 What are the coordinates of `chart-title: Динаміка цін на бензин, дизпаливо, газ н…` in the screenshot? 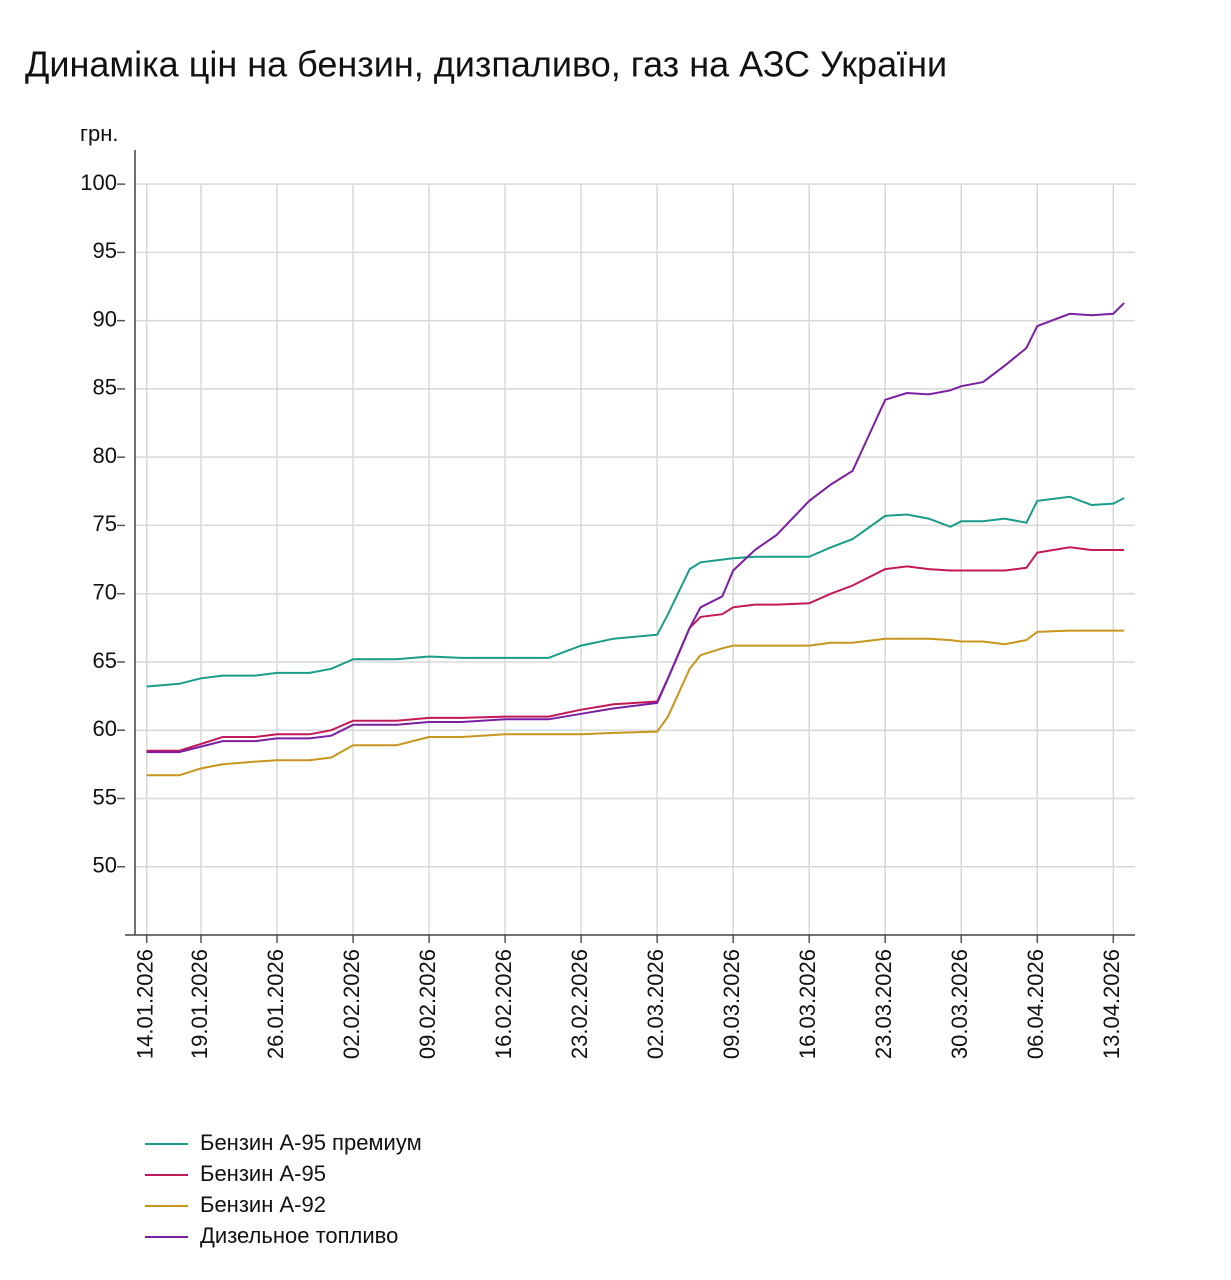 It's located at (486, 64).